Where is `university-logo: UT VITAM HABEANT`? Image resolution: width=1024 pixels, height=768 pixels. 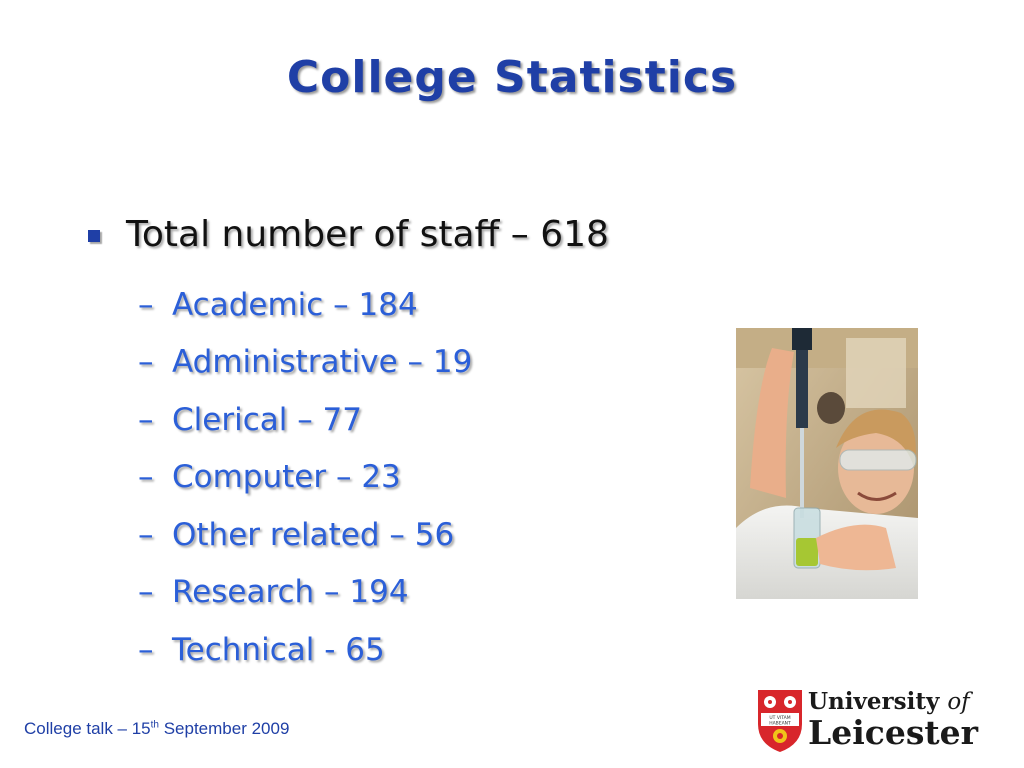
university-logo: UT VITAM HABEANT is located at coordinates (876, 723).